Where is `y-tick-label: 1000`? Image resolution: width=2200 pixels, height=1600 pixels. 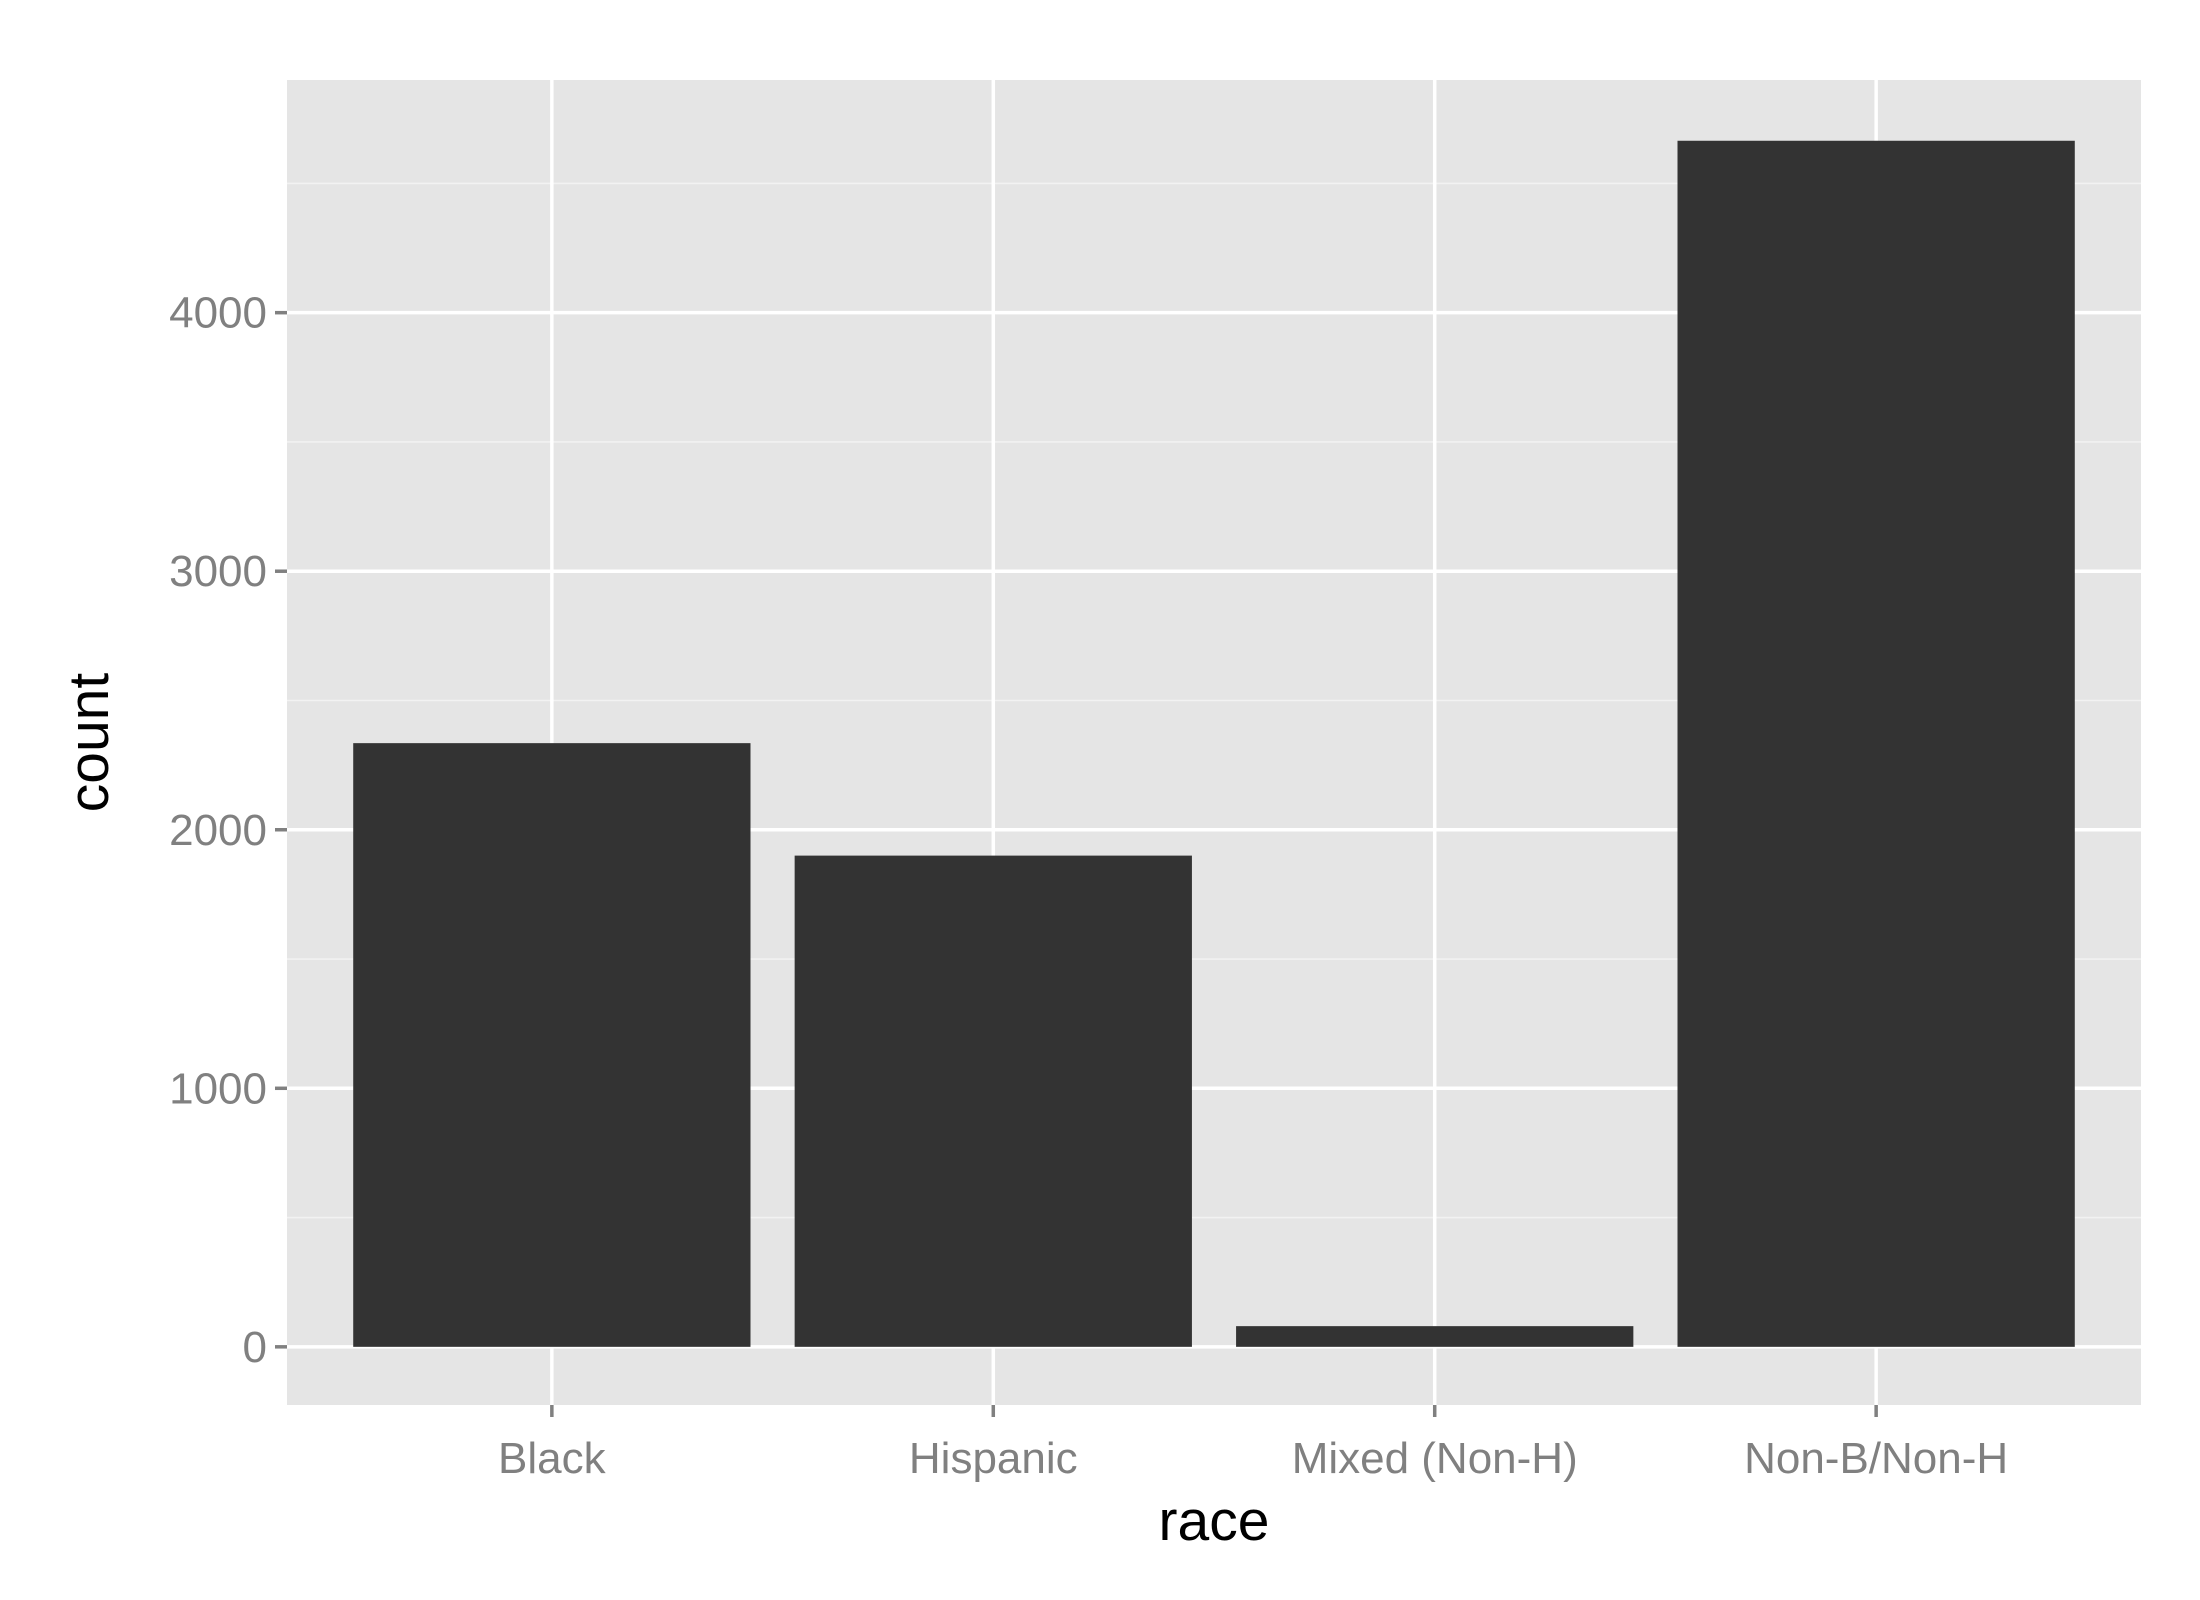 y-tick-label: 1000 is located at coordinates (218, 1088).